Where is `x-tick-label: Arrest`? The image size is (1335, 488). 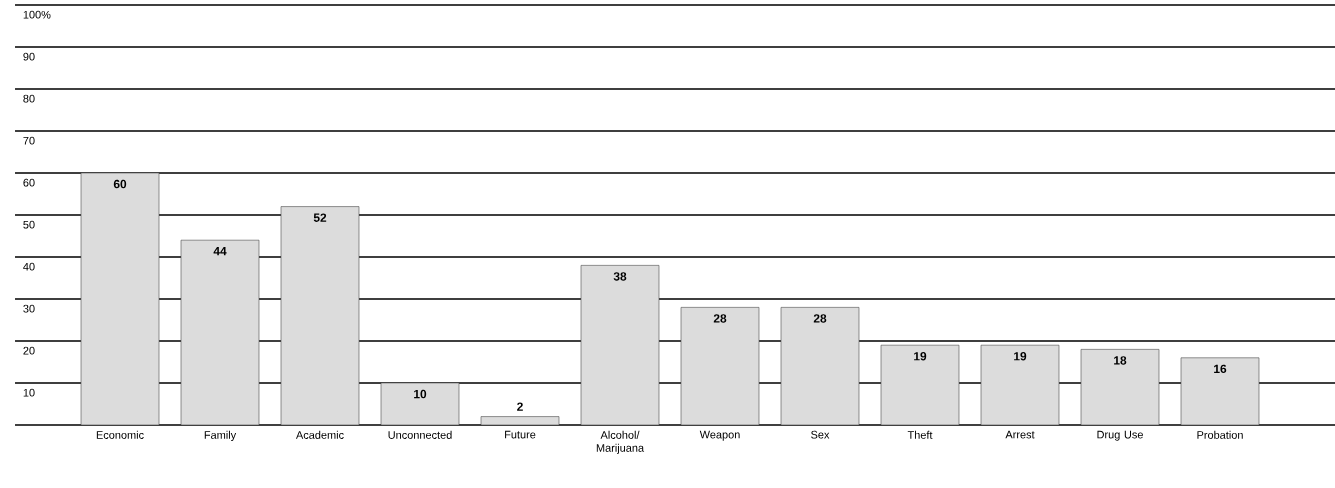
x-tick-label: Arrest is located at coordinates (1020, 434).